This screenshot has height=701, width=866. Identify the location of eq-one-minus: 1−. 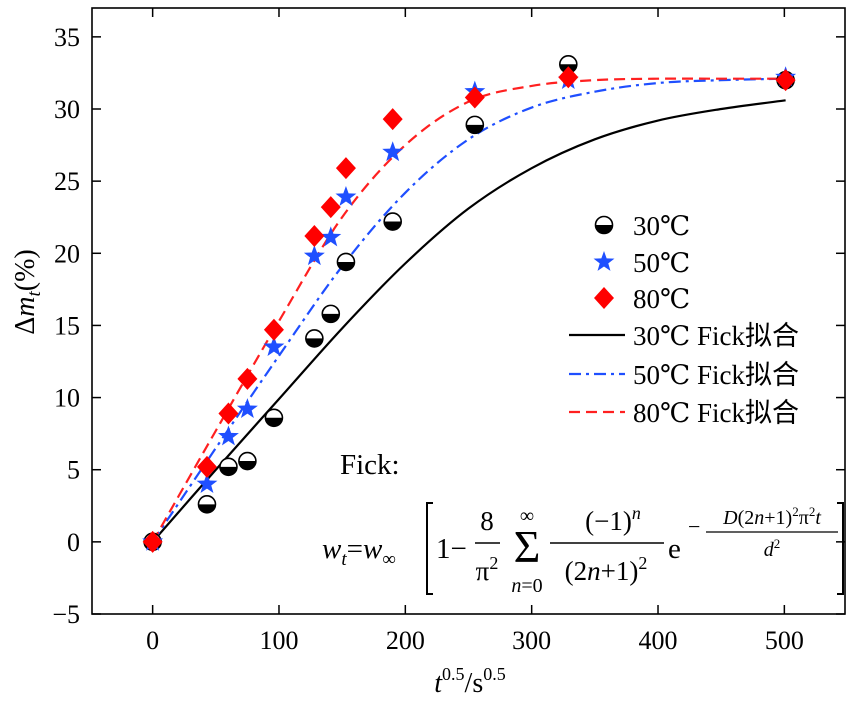
(451, 549).